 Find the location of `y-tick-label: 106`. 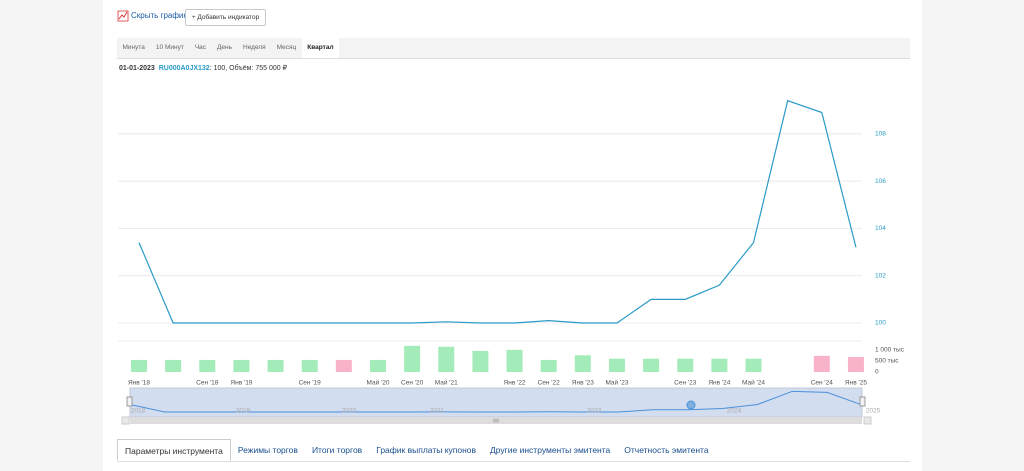

y-tick-label: 106 is located at coordinates (880, 181).